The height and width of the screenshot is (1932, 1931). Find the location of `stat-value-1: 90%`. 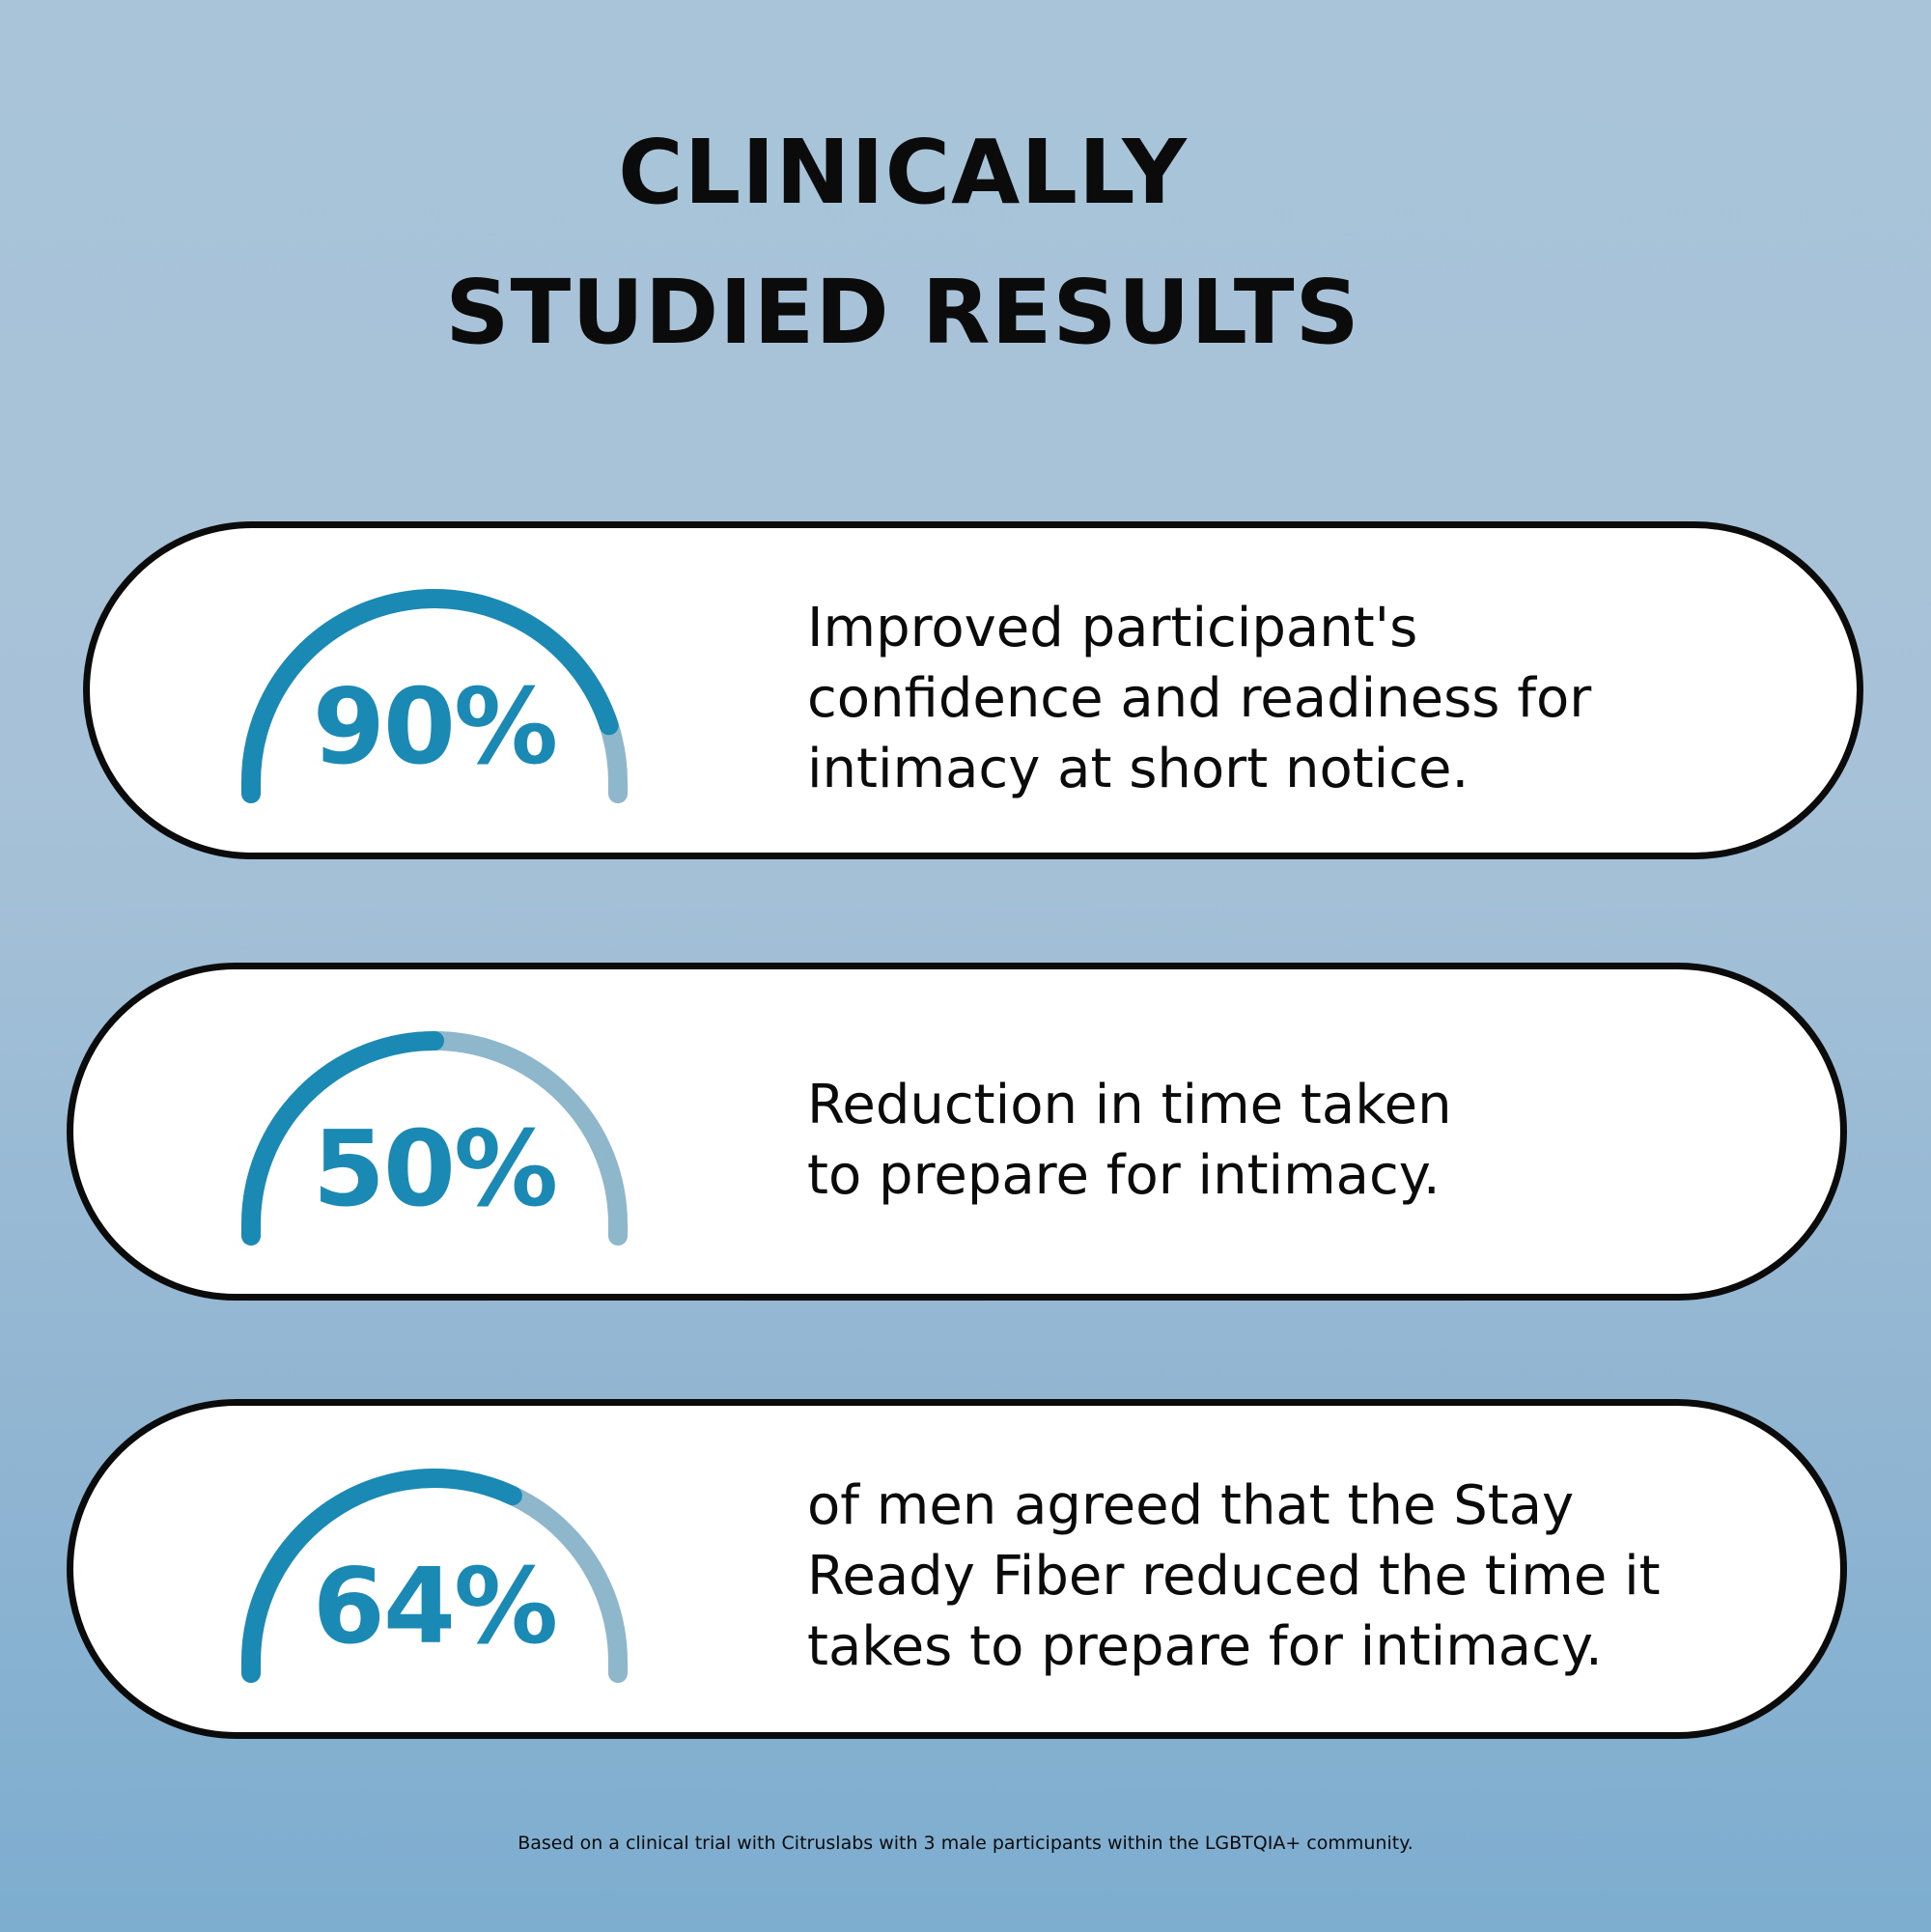

stat-value-1: 90% is located at coordinates (435, 728).